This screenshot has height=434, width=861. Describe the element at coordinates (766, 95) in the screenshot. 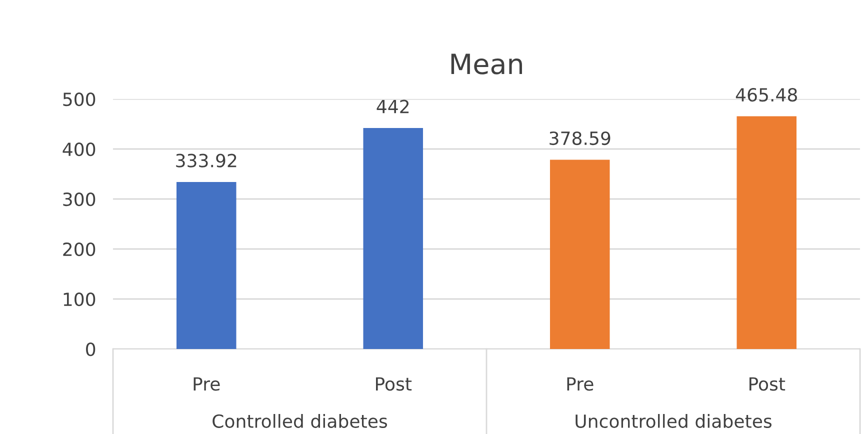

I see `data-label: 465.48` at that location.